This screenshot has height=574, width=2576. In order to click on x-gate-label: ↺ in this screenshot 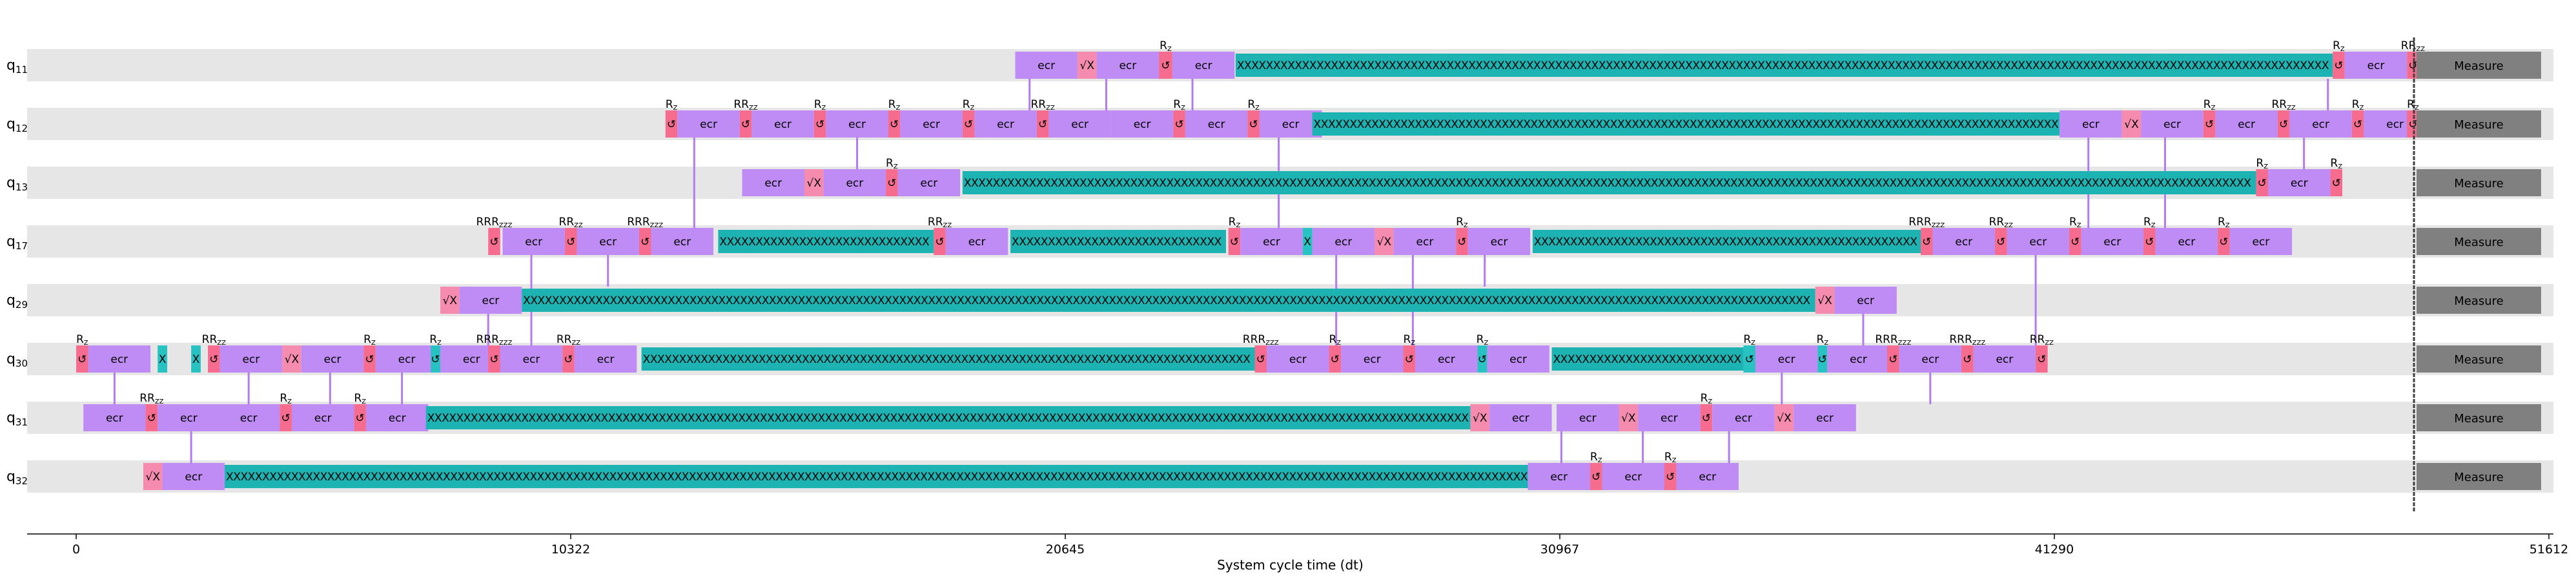, I will do `click(435, 359)`.